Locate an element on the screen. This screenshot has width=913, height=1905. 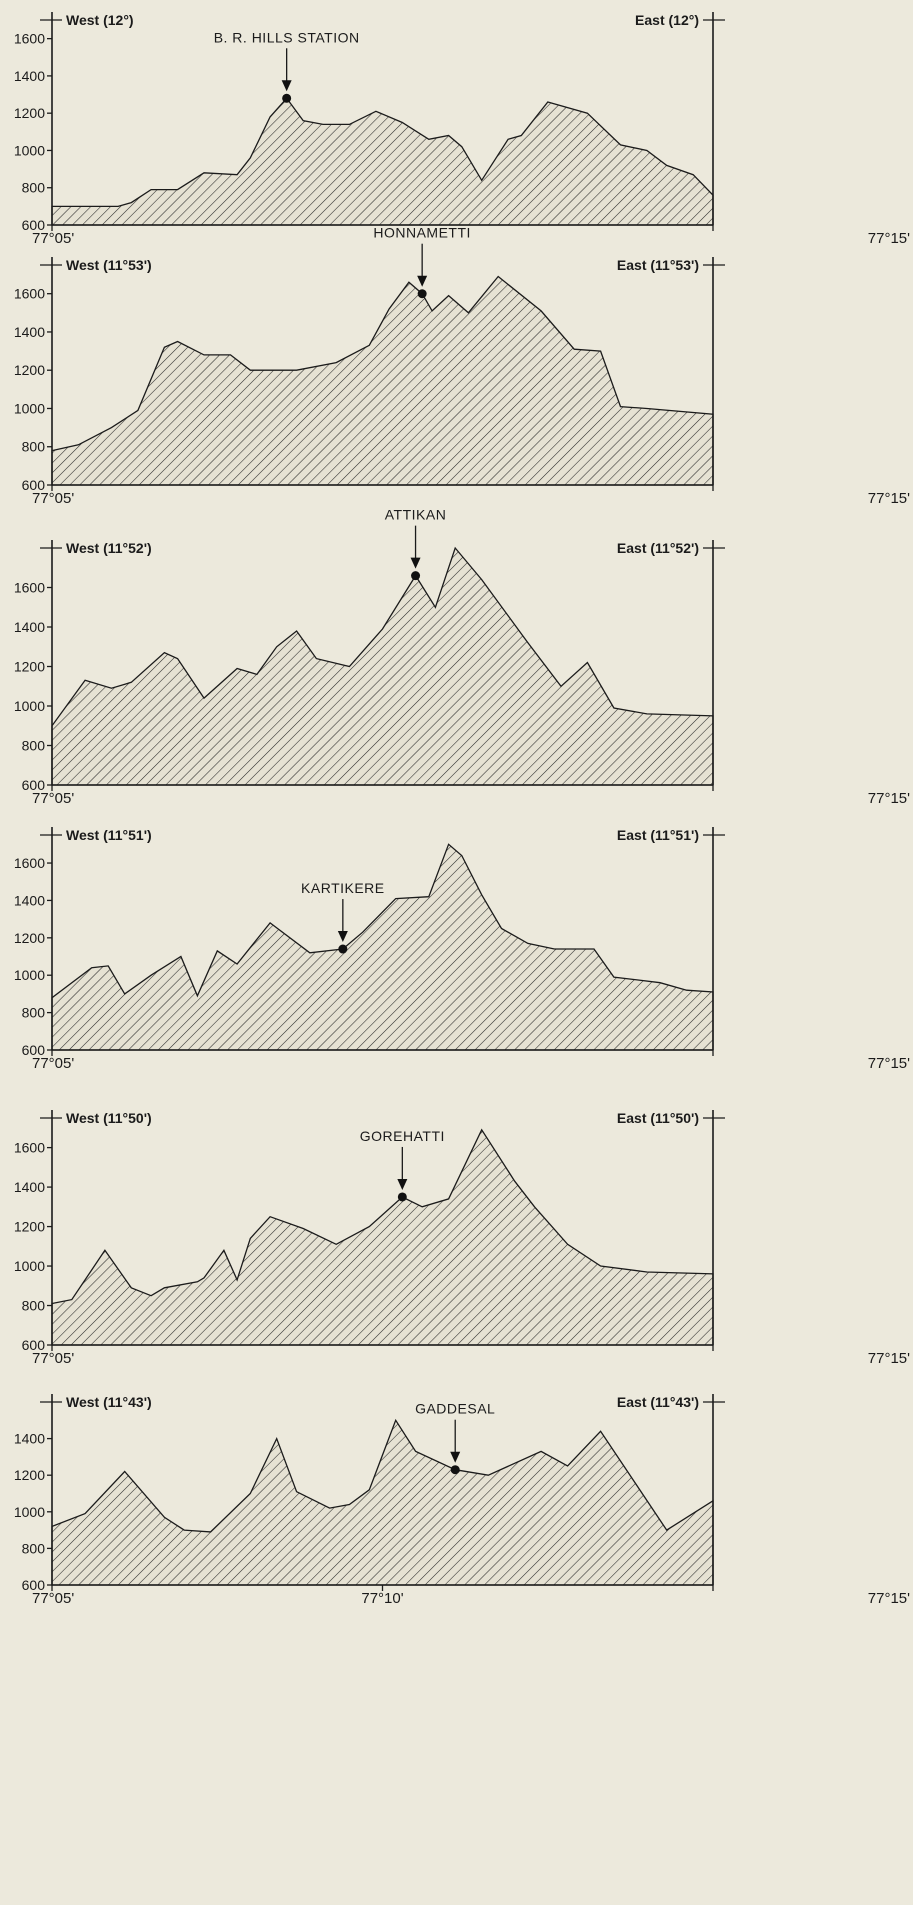
west-label: West (11°50') is located at coordinates (109, 1118).